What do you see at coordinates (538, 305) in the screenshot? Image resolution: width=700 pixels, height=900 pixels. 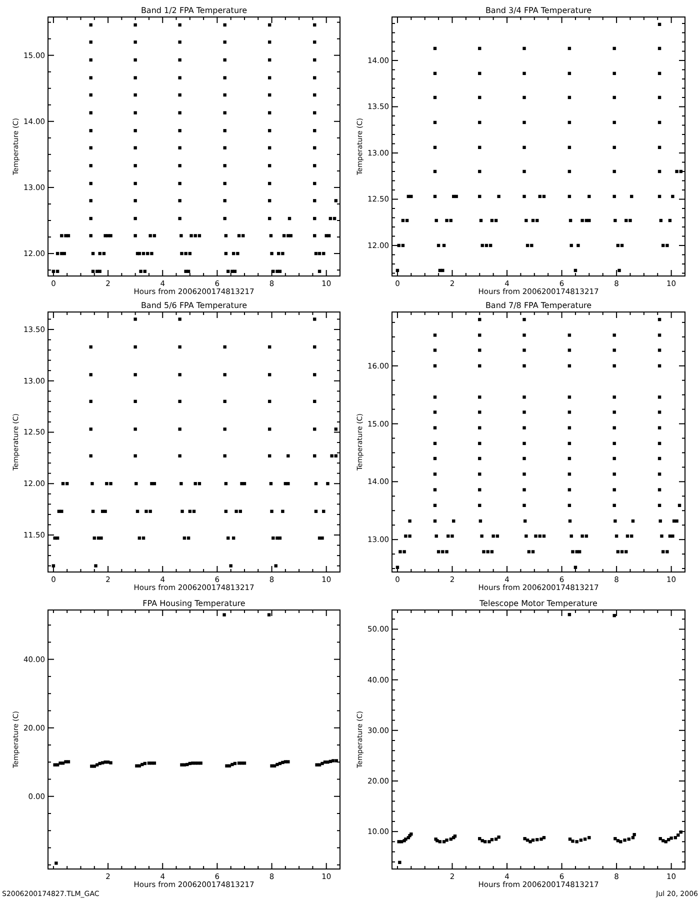 I see `chart-title: Band 7/8 FPA Temperature` at bounding box center [538, 305].